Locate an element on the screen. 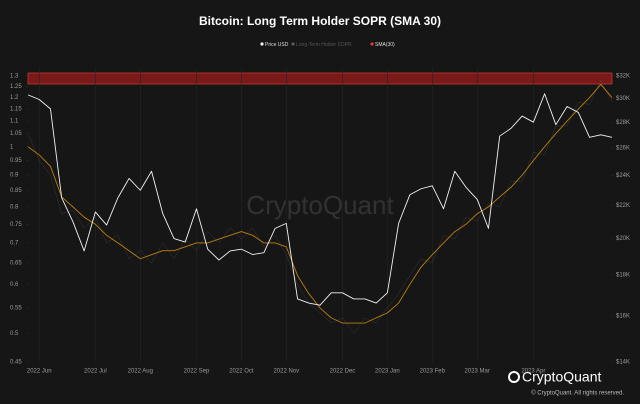 Image resolution: width=640 pixels, height=404 pixels. logo-icon is located at coordinates (514, 377).